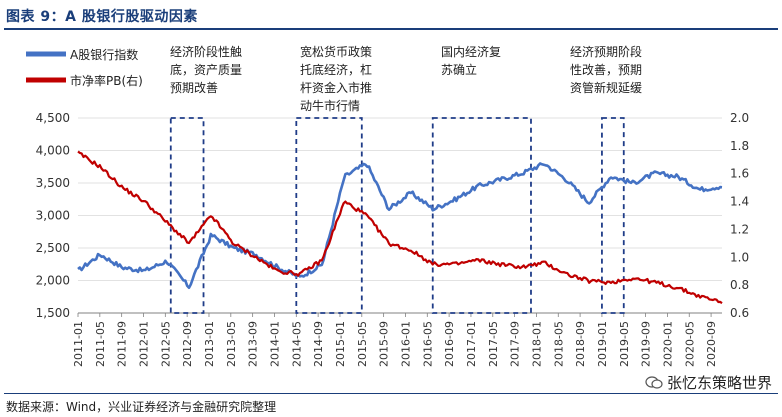 This screenshot has height=417, width=782. What do you see at coordinates (580, 344) in the screenshot?
I see `x-tick-label: 2018-09` at bounding box center [580, 344].